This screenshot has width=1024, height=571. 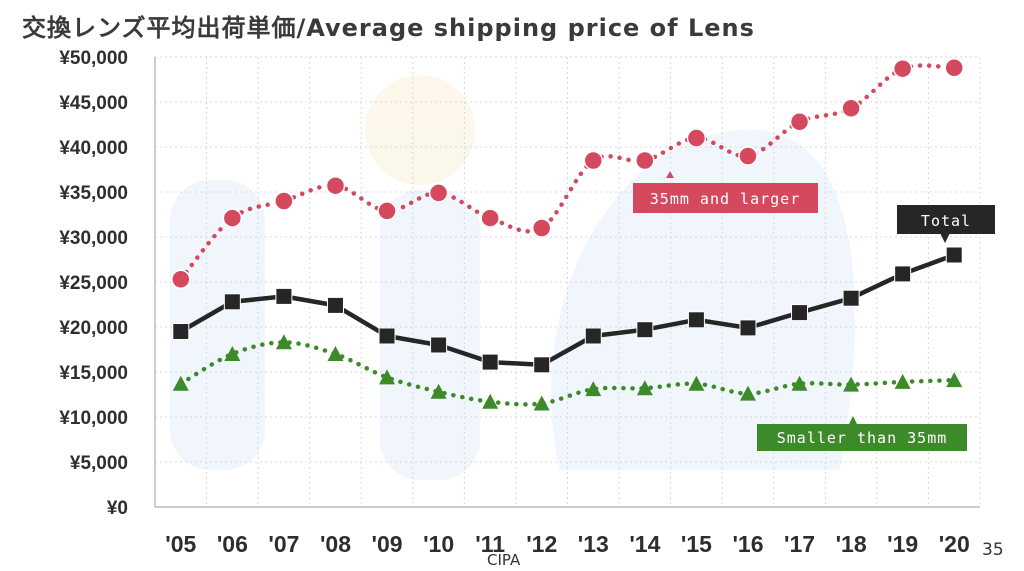 What do you see at coordinates (387, 544) in the screenshot?
I see `x-tick-label: '09` at bounding box center [387, 544].